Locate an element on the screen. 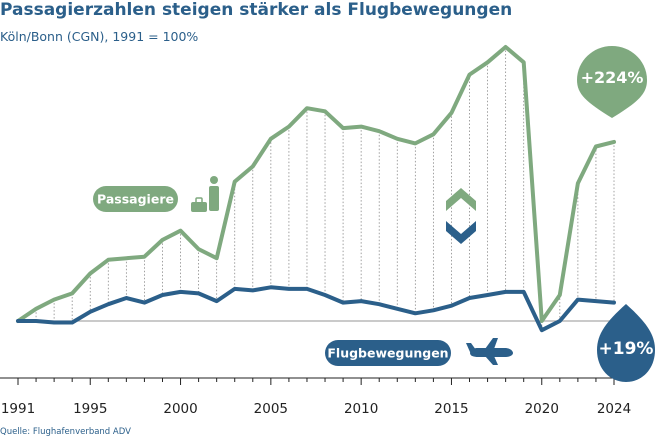  legend-flugbewegungen: Flugbewegungen is located at coordinates (388, 353).